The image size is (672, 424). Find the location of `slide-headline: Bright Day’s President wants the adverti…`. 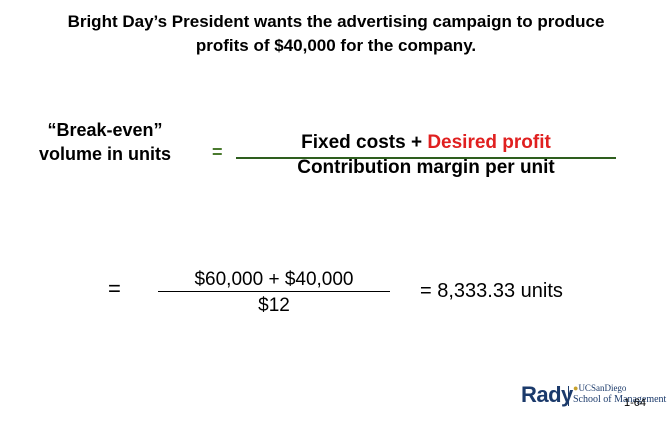

slide-headline: Bright Day’s President wants the adverti… is located at coordinates (336, 34).